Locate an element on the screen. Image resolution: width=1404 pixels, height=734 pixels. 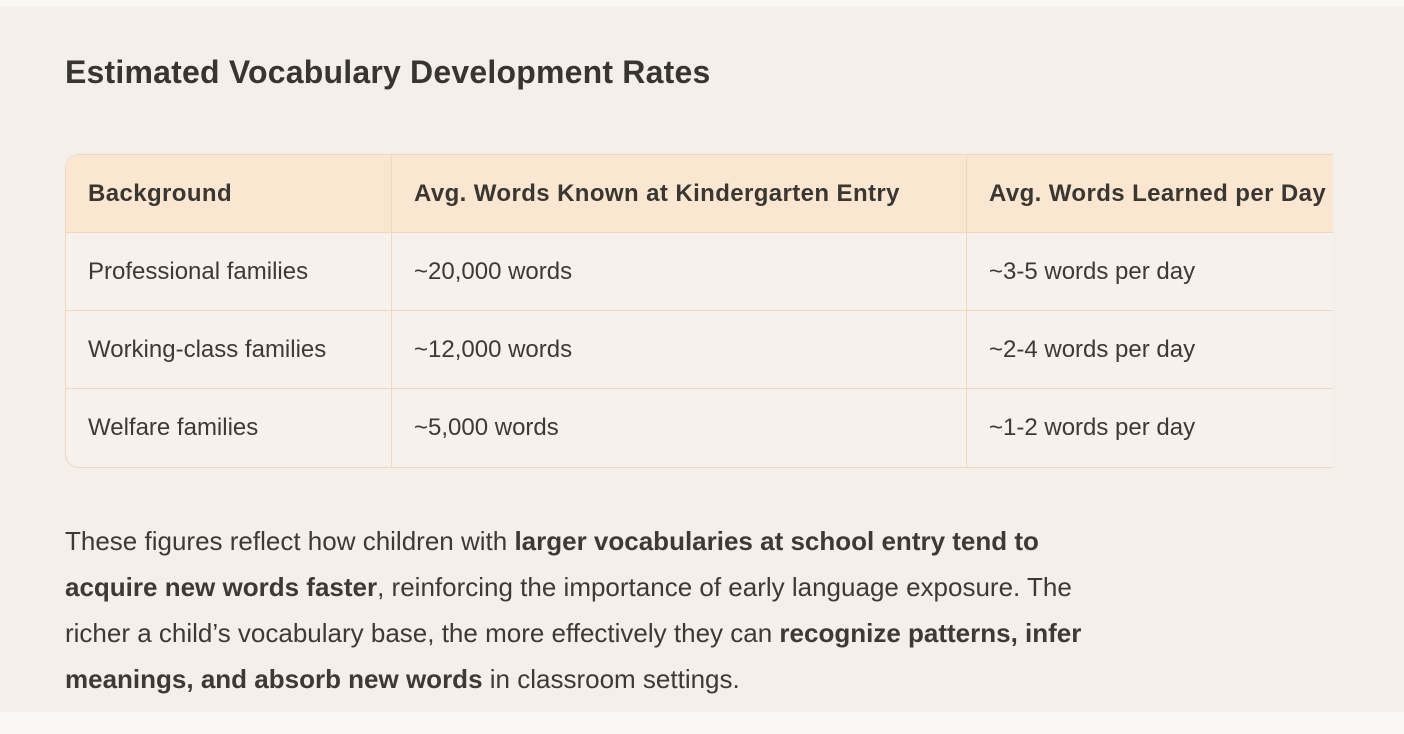
column-header-words-learned: Avg. Words Learned per Day is located at coordinates (1150, 194).